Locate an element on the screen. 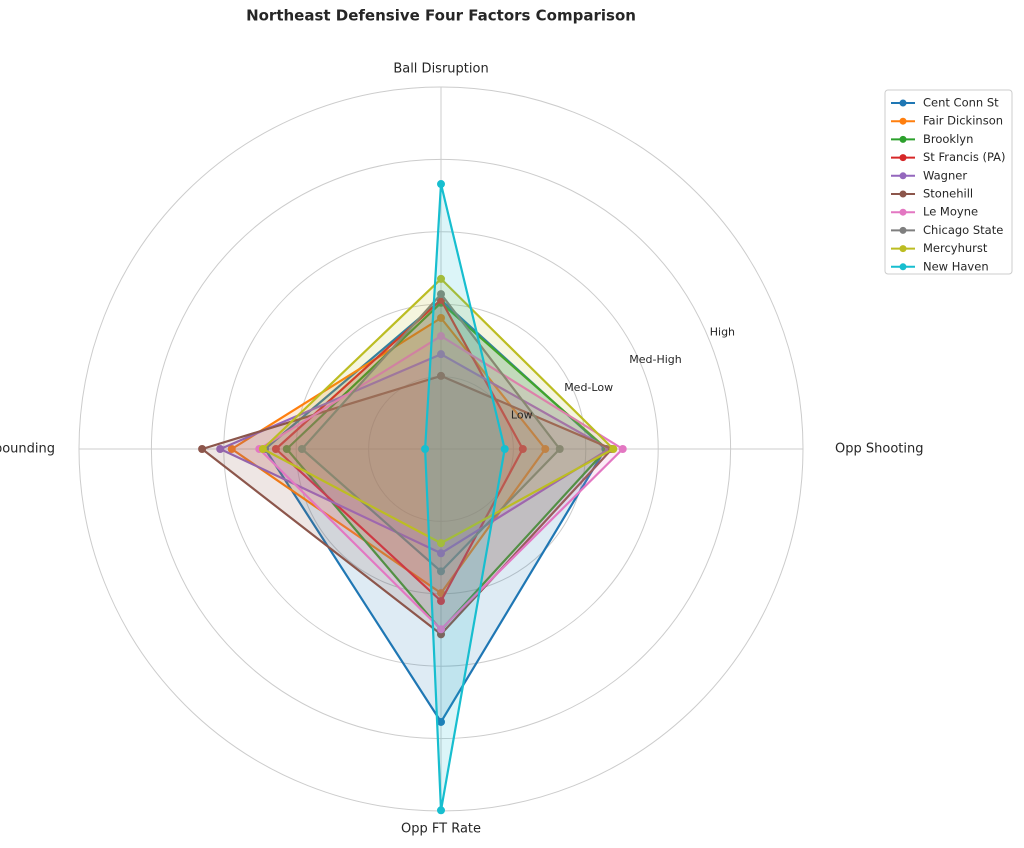 The height and width of the screenshot is (848, 1024). axis-label: Opp FT Rate is located at coordinates (441, 829).